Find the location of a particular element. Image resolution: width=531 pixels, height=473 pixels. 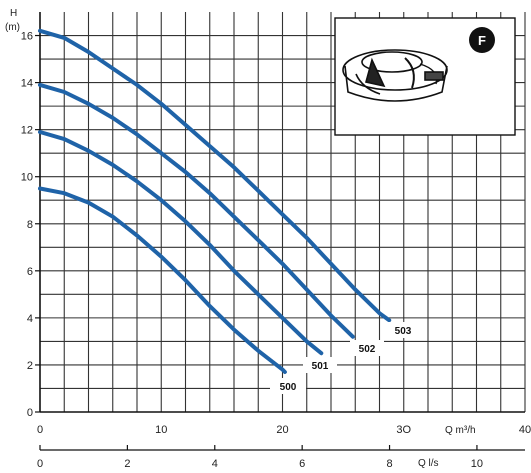

y-axis-unit: (m) is located at coordinates (12, 27).